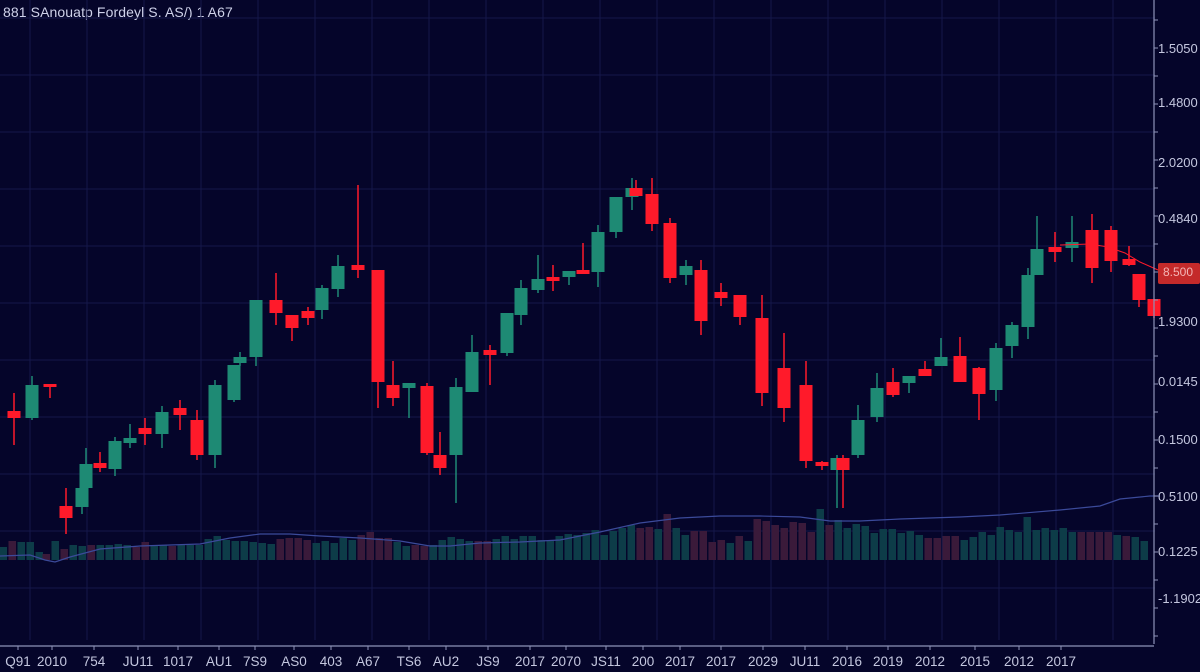 The width and height of the screenshot is (1200, 672). I want to click on y-tick-label: 0.1225, so click(1178, 551).